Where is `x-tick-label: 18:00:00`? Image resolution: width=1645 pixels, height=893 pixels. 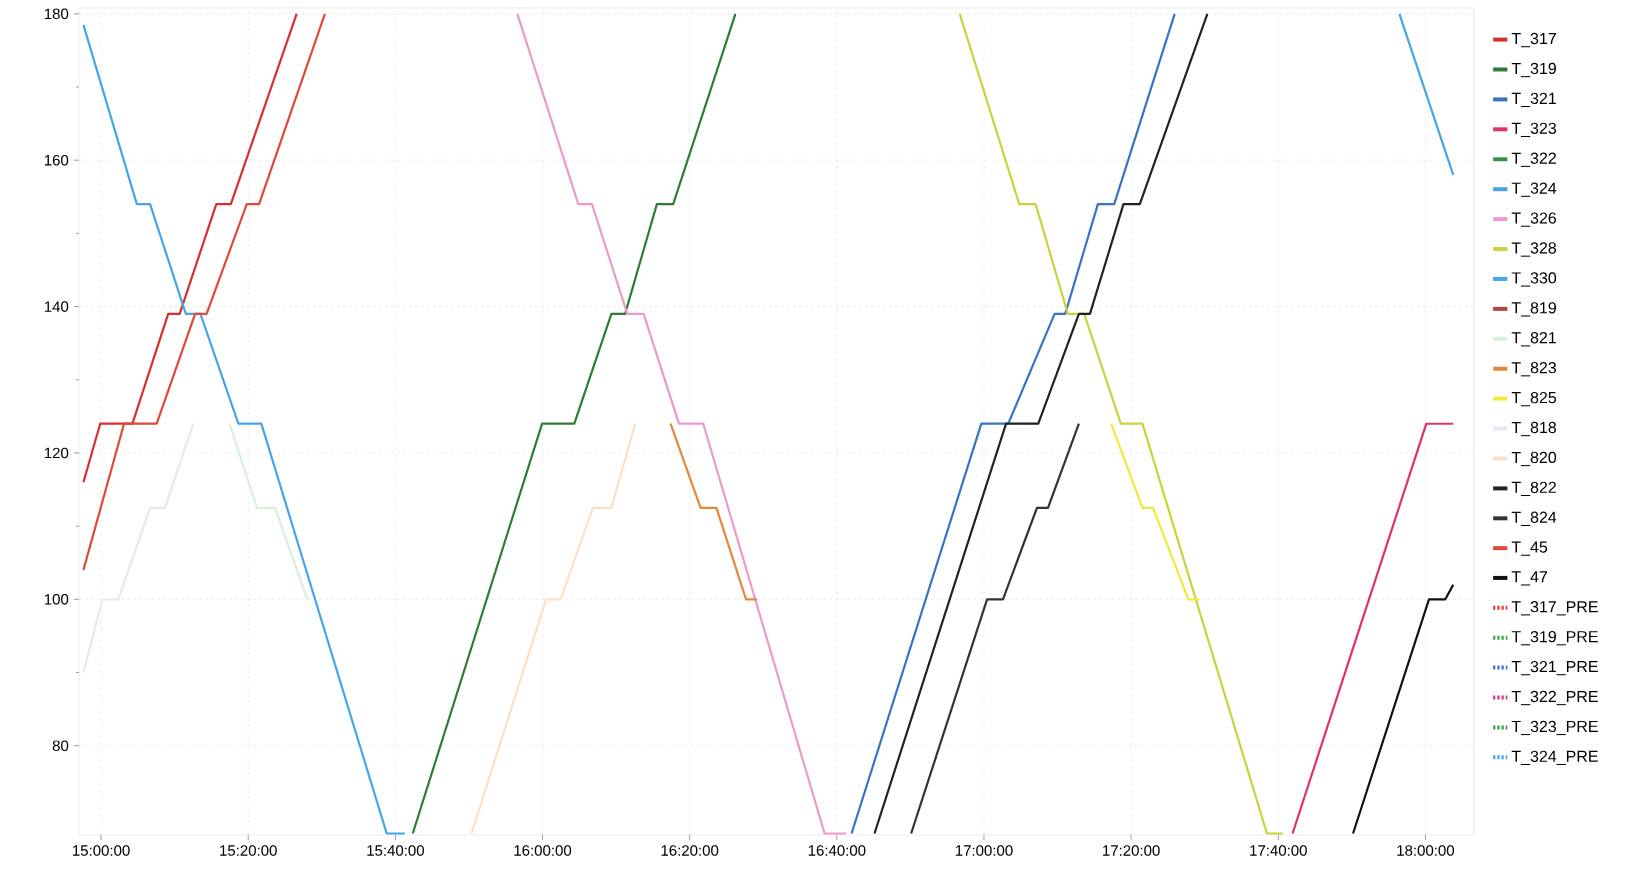
x-tick-label: 18:00:00 is located at coordinates (1426, 850).